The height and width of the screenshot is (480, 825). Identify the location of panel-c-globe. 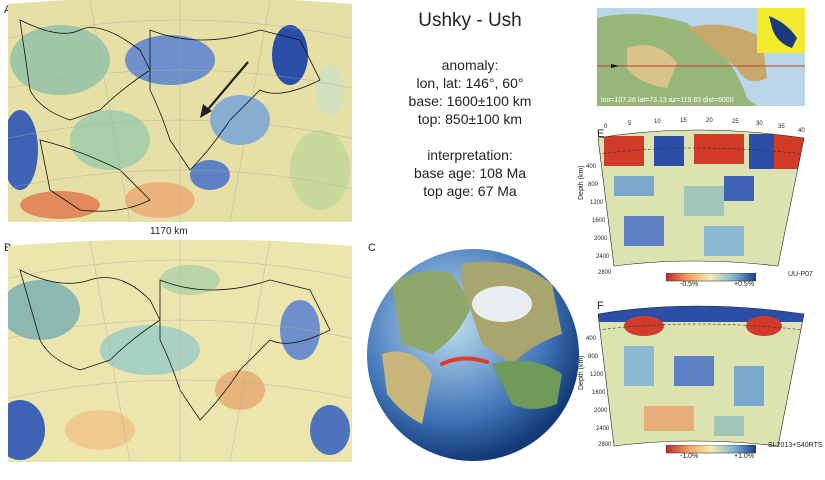
(473, 355).